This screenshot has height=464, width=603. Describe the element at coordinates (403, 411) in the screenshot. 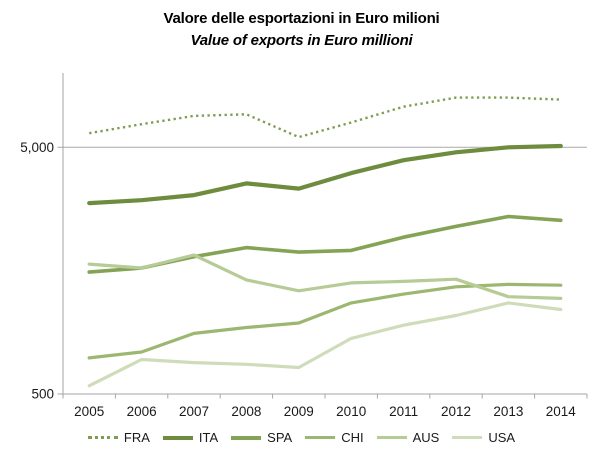

I see `x-axis-label-2011: 2011` at that location.